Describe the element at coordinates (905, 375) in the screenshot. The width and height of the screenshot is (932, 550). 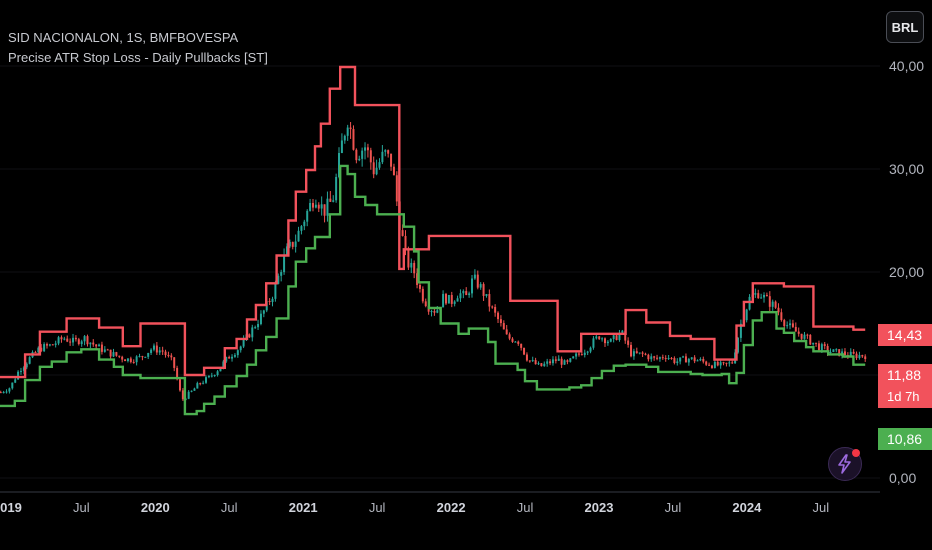
I see `last-price-tag: 11,88` at that location.